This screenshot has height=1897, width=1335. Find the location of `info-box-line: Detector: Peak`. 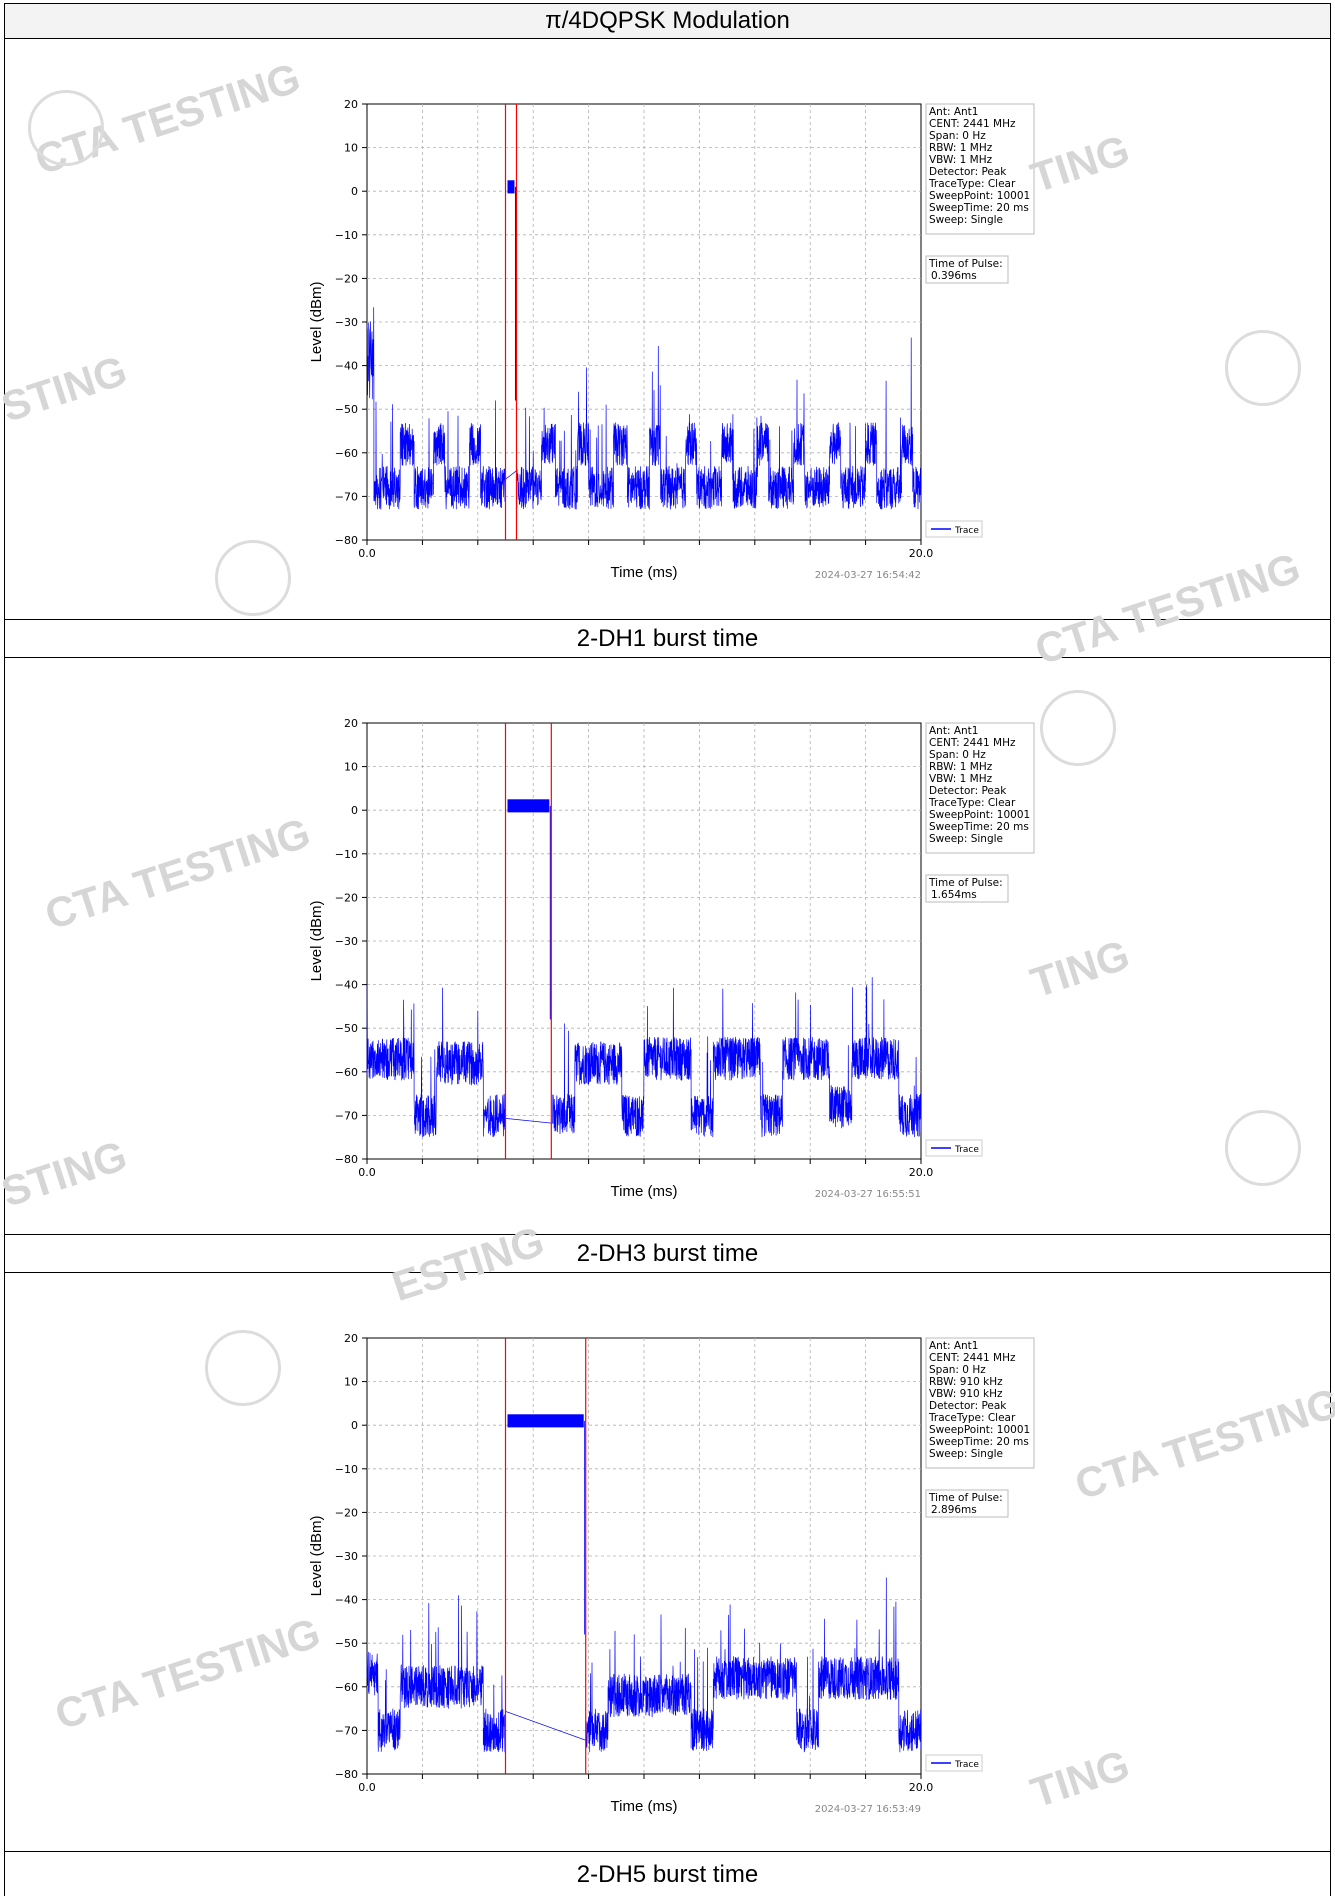

info-box-line: Detector: Peak is located at coordinates (968, 1406).